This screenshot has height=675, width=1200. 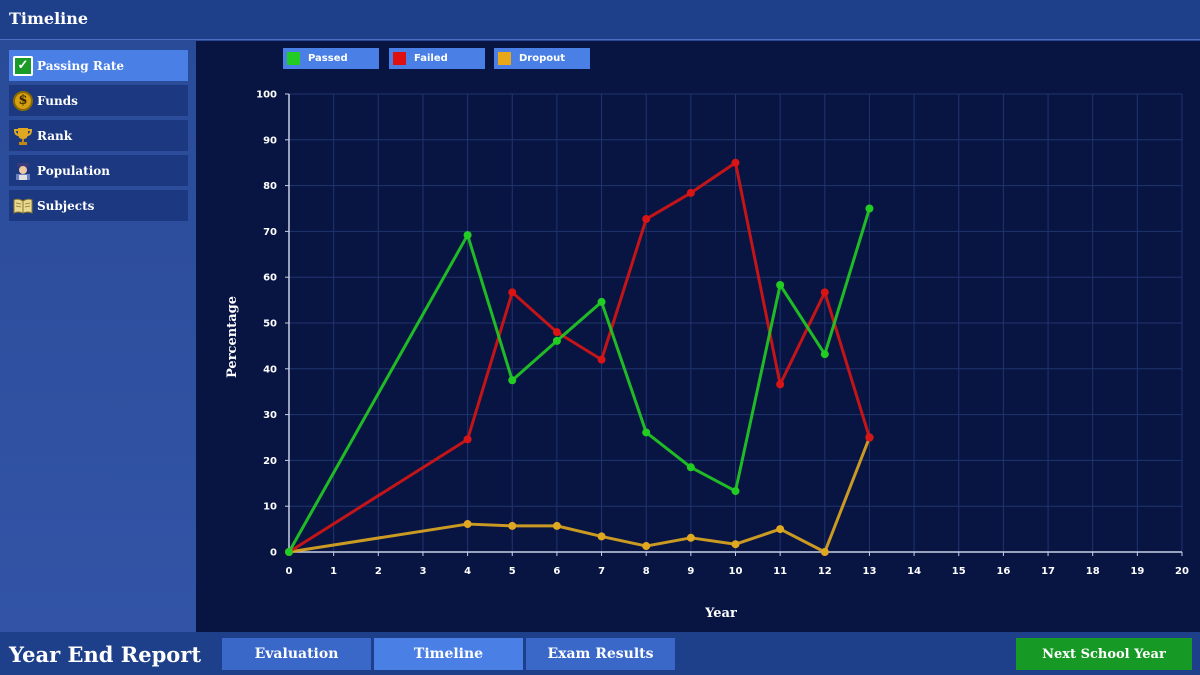 I want to click on x-tick-label: 10, so click(x=736, y=571).